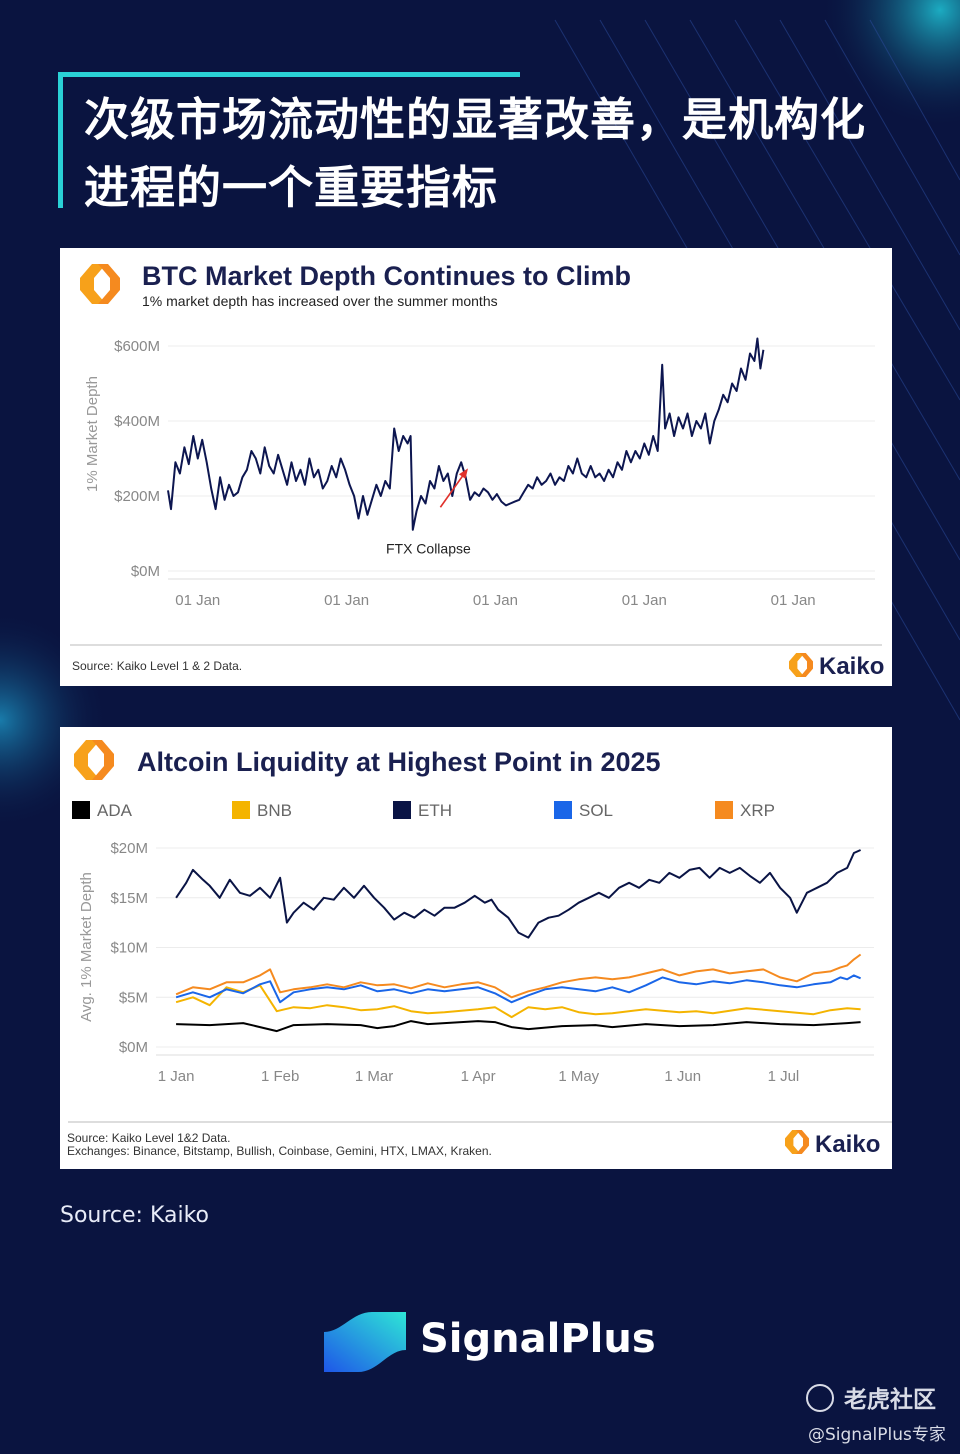 Image resolution: width=960 pixels, height=1454 pixels. What do you see at coordinates (499, 154) in the screenshot?
I see `headline: 次级市场流动性的显著改善，是机构化 进程的一个重要指标` at bounding box center [499, 154].